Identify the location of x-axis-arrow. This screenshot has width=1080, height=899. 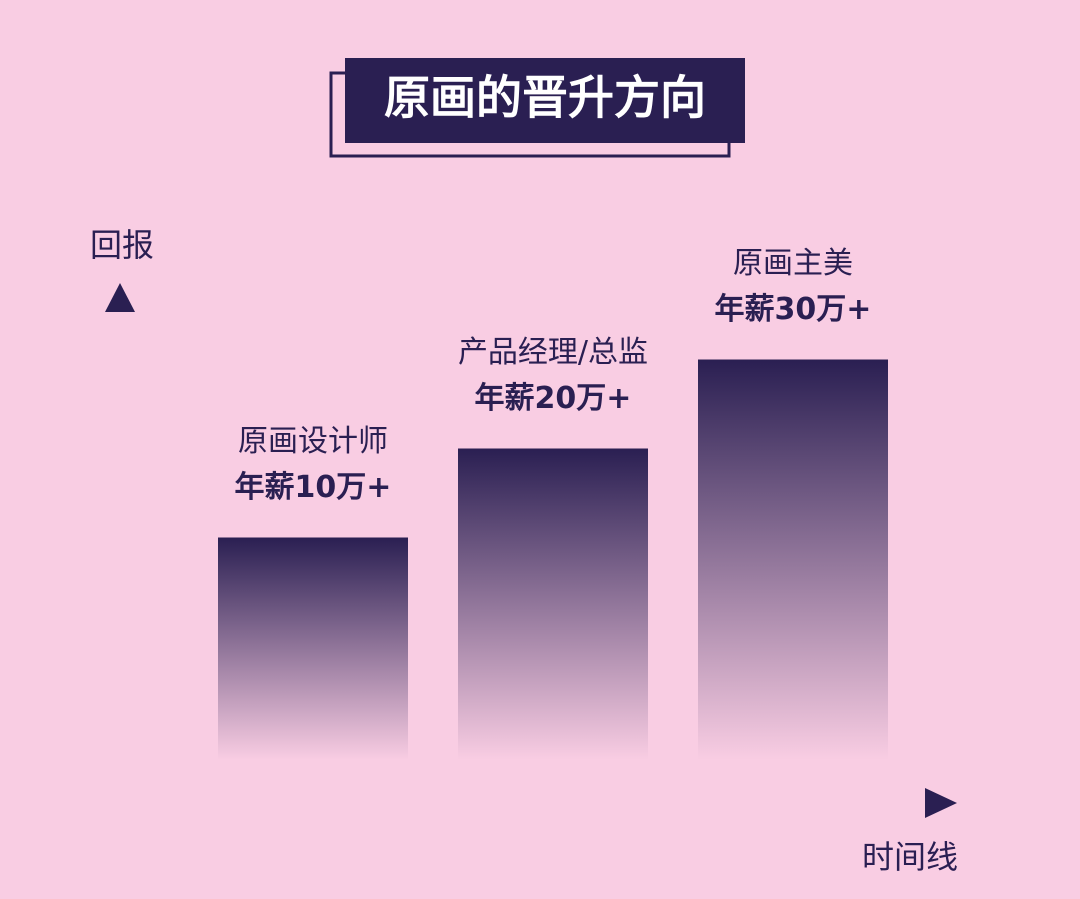
(941, 803).